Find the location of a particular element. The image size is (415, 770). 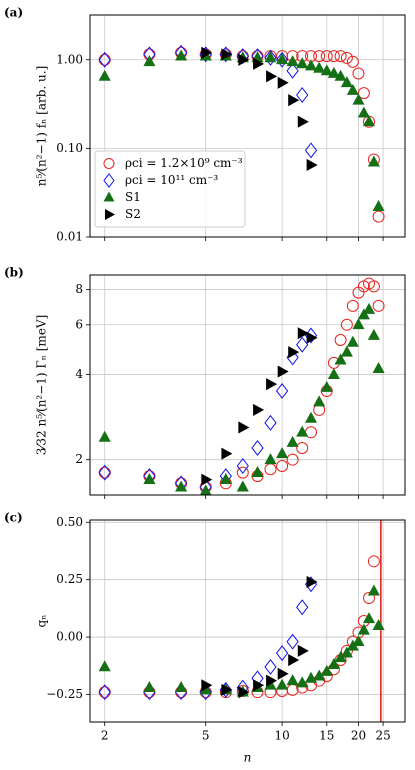

y-tick-label: 0.50 is located at coordinates (69, 522).